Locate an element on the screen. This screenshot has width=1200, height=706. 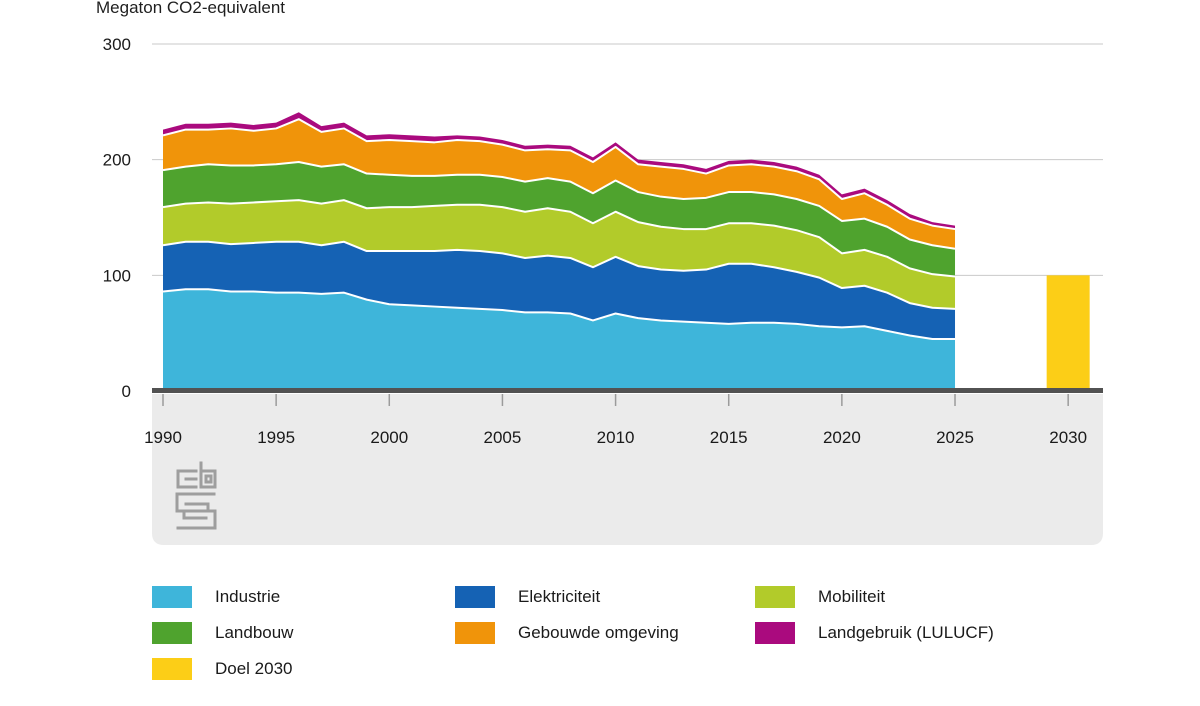
x-tick-label: 1995 is located at coordinates (276, 437).